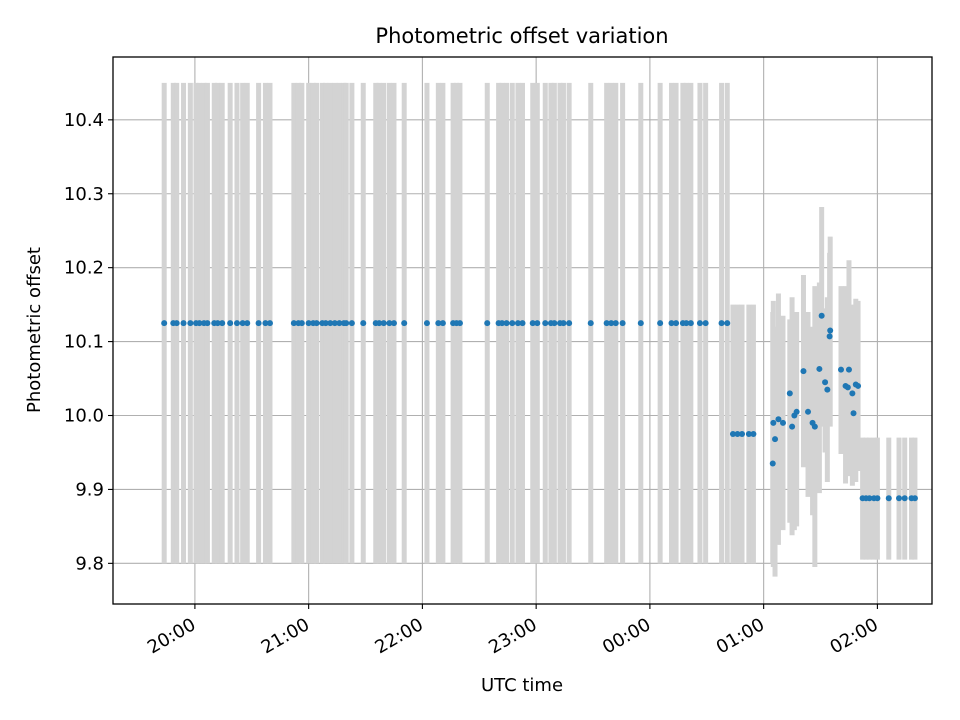 Image resolution: width=960 pixels, height=720 pixels. Describe the element at coordinates (84, 120) in the screenshot. I see `y-tick-label: 10.4` at that location.